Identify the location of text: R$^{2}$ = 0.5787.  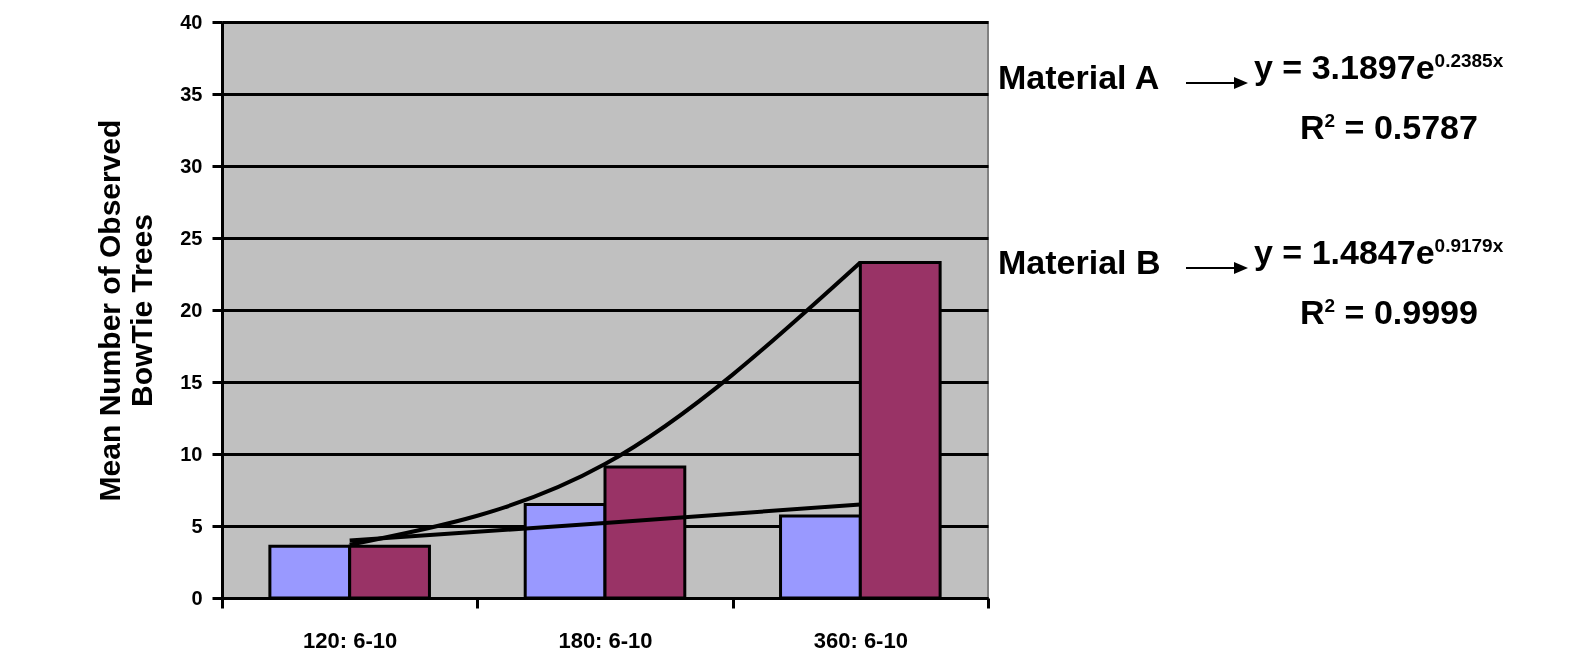
(1389, 127).